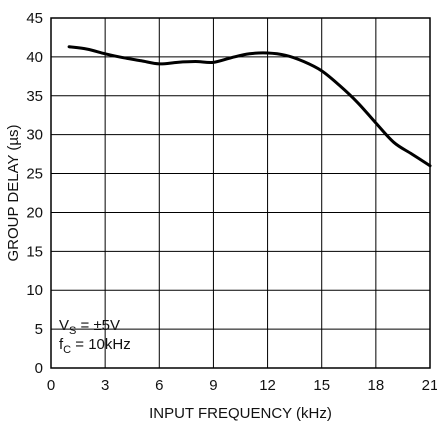  I want to click on y-tick-label: 0, so click(39, 368).